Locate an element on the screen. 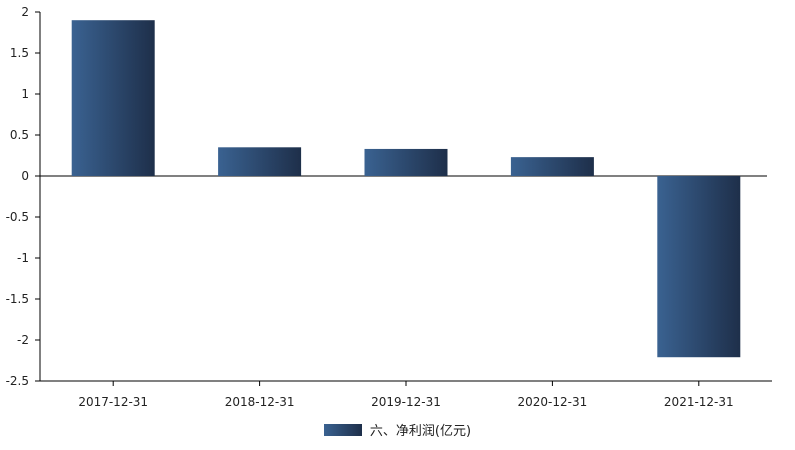 Image resolution: width=795 pixels, height=450 pixels. legend: 六、净利润(亿元) is located at coordinates (397, 429).